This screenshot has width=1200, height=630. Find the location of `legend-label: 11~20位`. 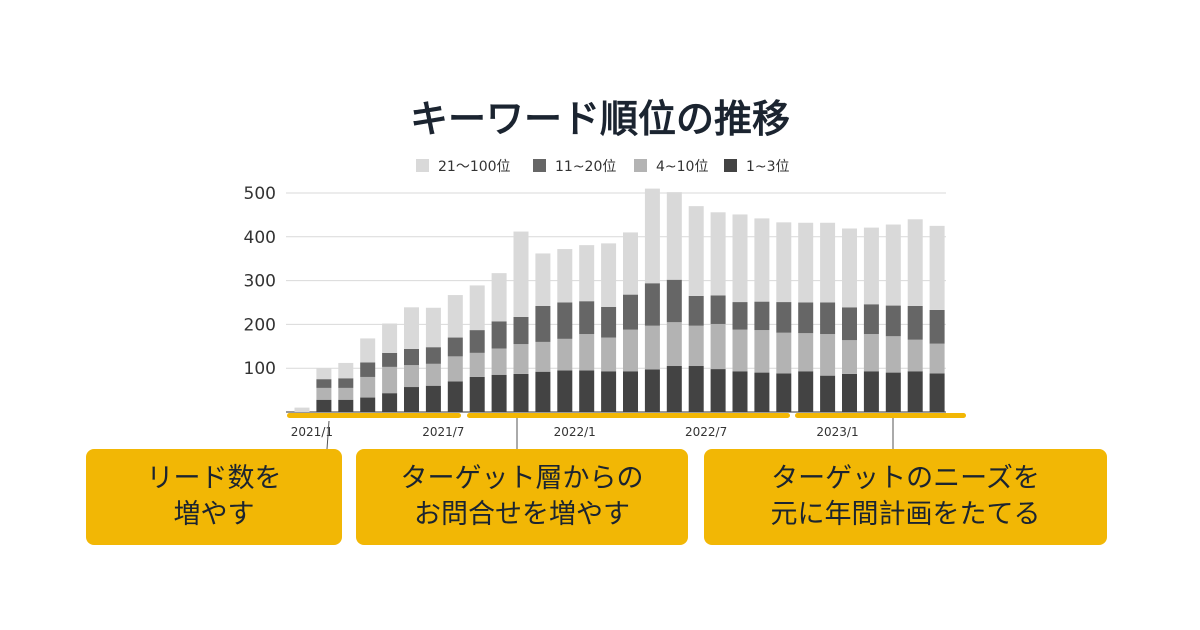

legend-label: 11~20位 is located at coordinates (585, 167).